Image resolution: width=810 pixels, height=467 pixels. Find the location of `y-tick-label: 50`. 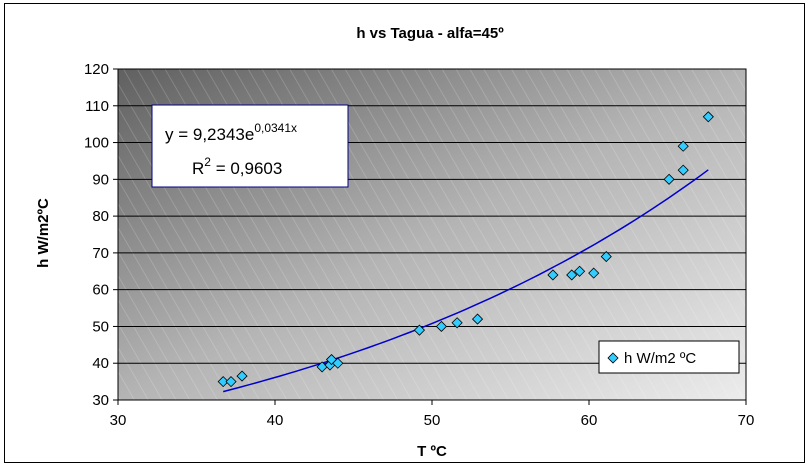

y-tick-label: 50 is located at coordinates (100, 326).